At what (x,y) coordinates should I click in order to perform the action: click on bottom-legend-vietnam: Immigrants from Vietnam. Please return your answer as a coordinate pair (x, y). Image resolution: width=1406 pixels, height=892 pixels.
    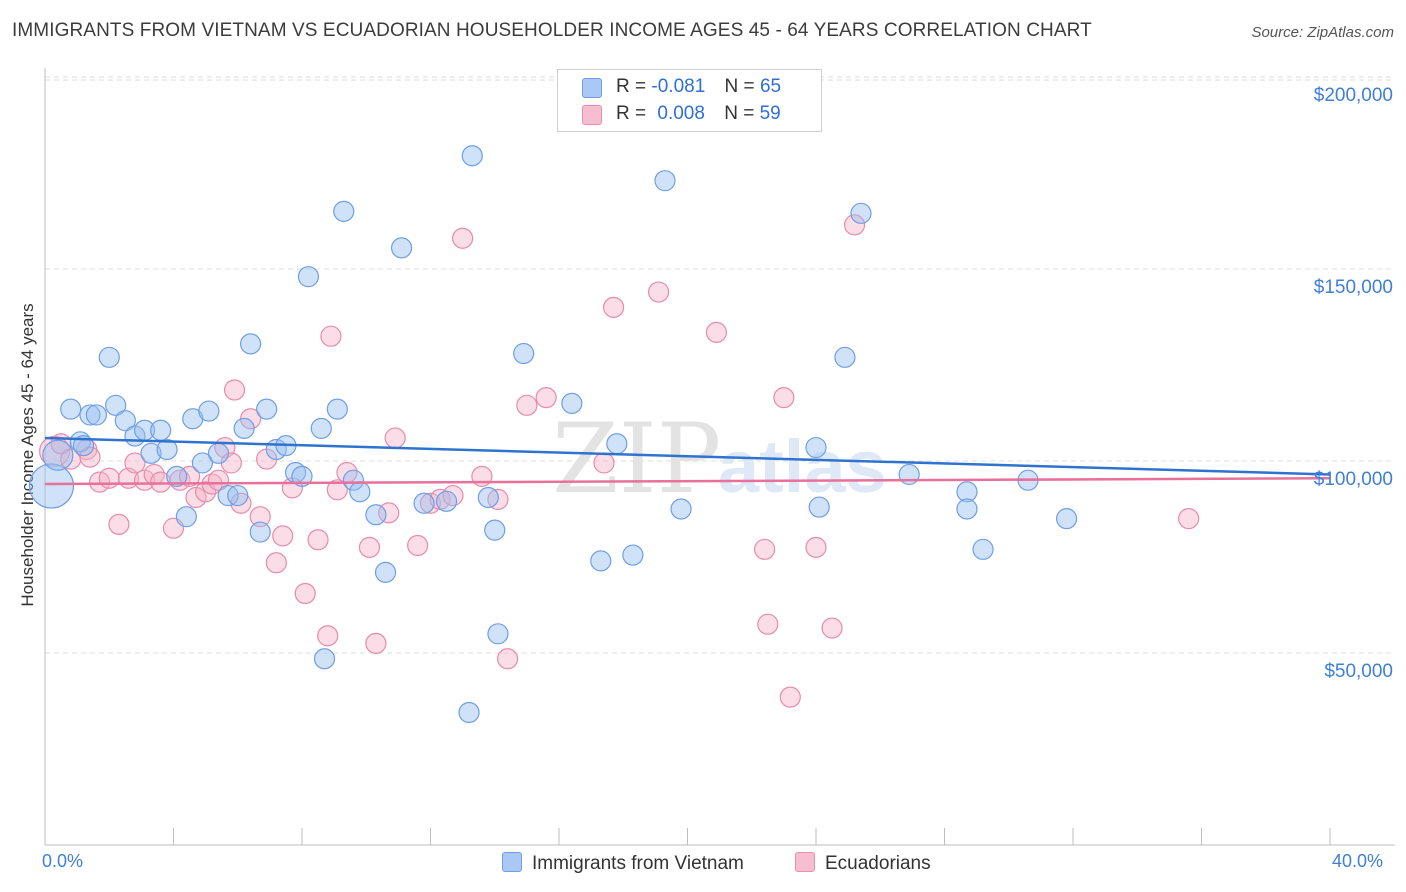
    Looking at the image, I should click on (623, 863).